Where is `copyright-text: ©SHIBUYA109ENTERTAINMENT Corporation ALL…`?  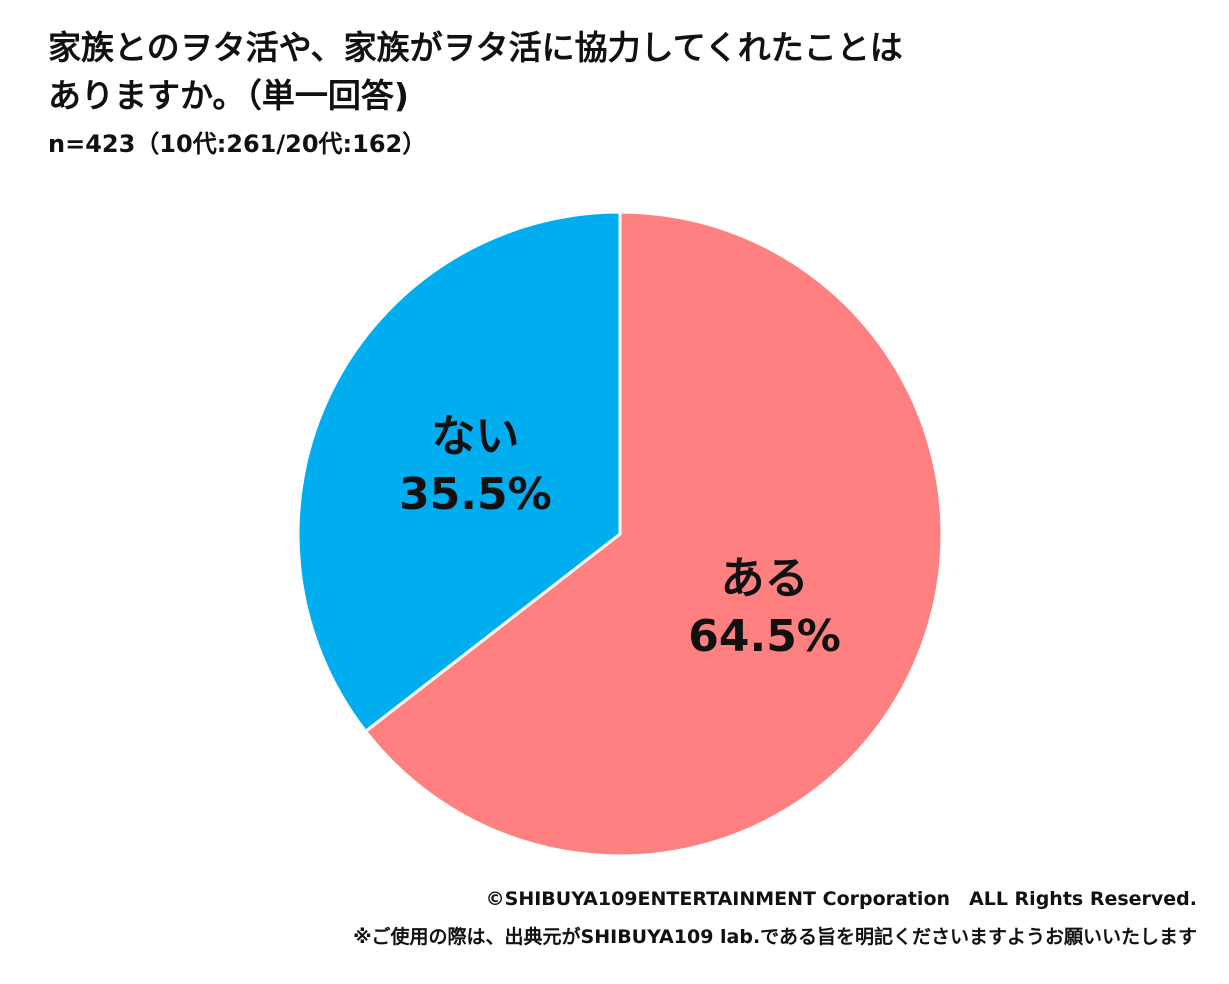
copyright-text: ©SHIBUYA109ENTERTAINMENT Corporation ALL… is located at coordinates (841, 899).